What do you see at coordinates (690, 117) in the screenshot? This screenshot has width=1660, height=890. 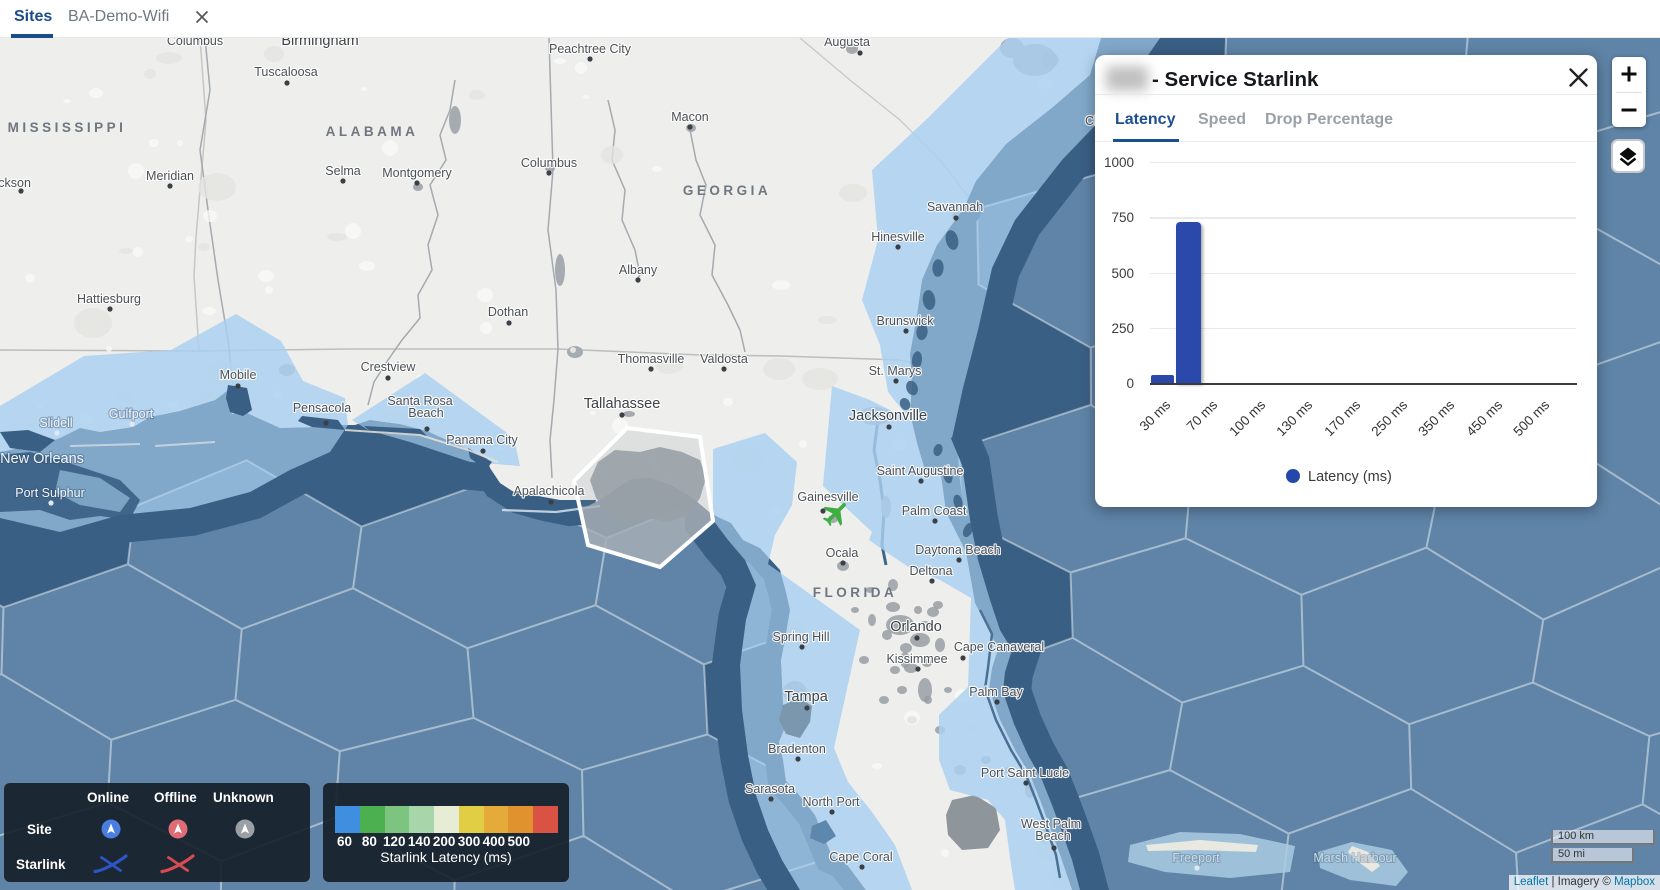 I see `svg-text: Macon` at bounding box center [690, 117].